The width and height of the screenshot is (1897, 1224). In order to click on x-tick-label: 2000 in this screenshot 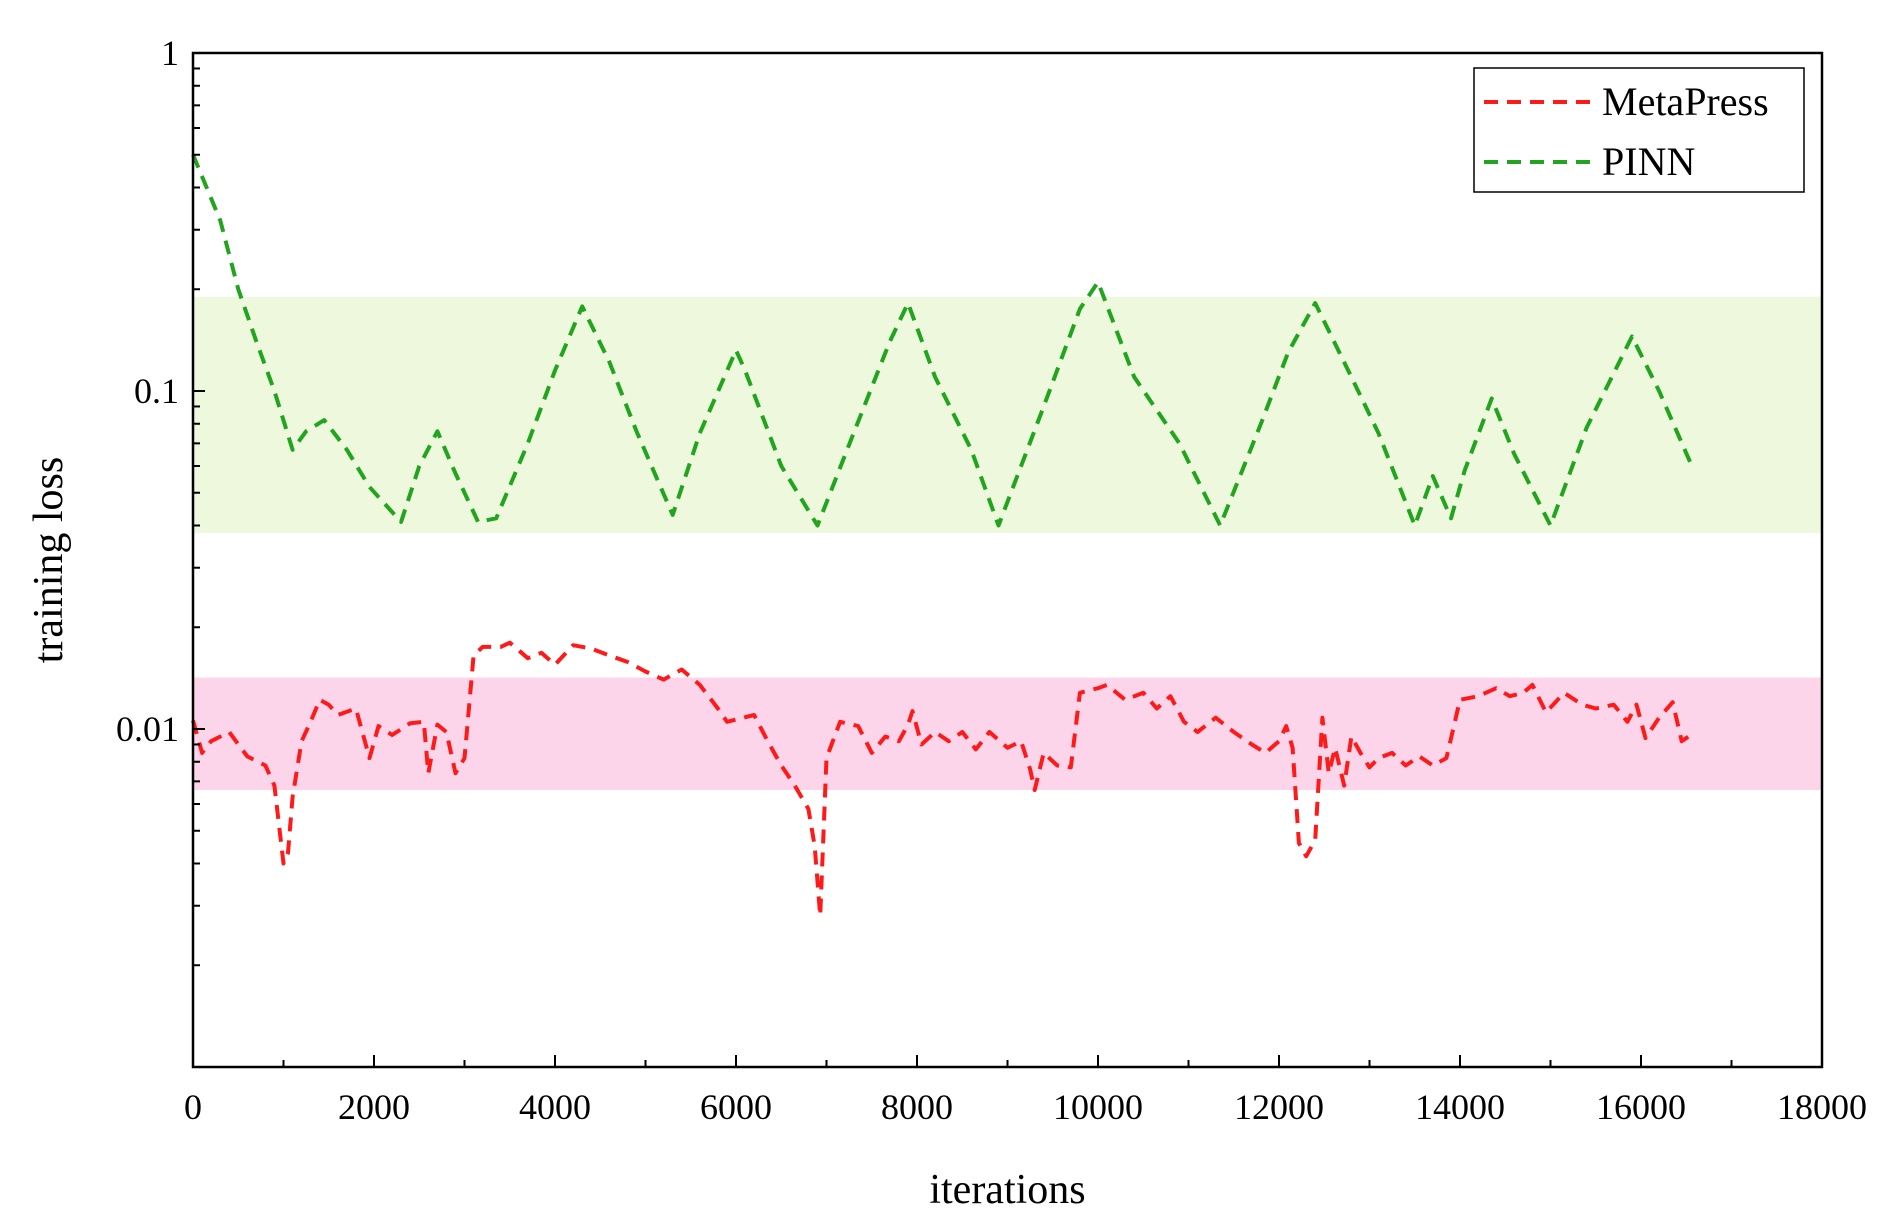, I will do `click(374, 1107)`.